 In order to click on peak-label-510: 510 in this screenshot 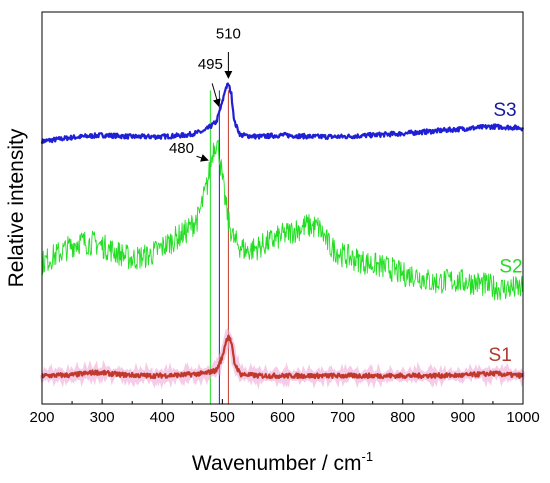, I will do `click(228, 34)`.